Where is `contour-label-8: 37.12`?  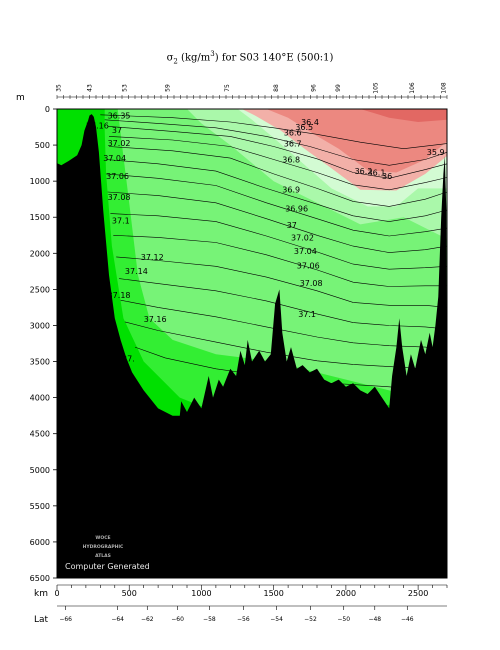
contour-label-8: 37.12 is located at coordinates (152, 257).